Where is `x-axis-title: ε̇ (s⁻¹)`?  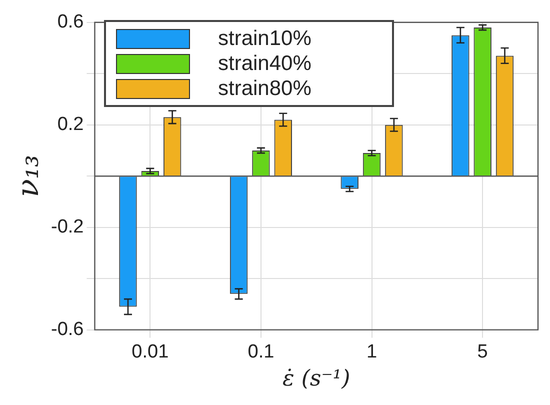 x-axis-title: ε̇ (s⁻¹) is located at coordinates (316, 379).